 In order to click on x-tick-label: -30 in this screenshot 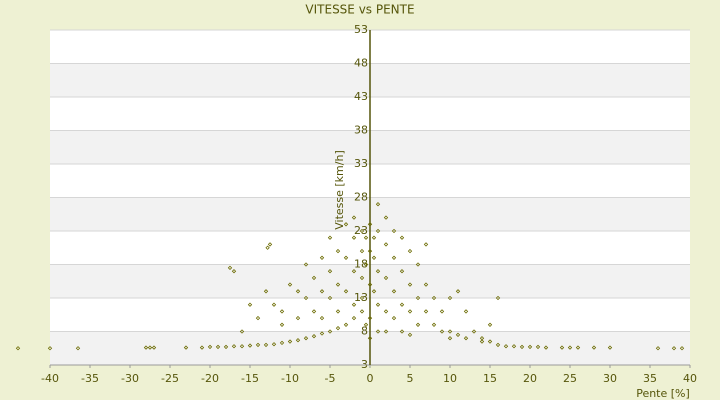, I will do `click(130, 378)`.